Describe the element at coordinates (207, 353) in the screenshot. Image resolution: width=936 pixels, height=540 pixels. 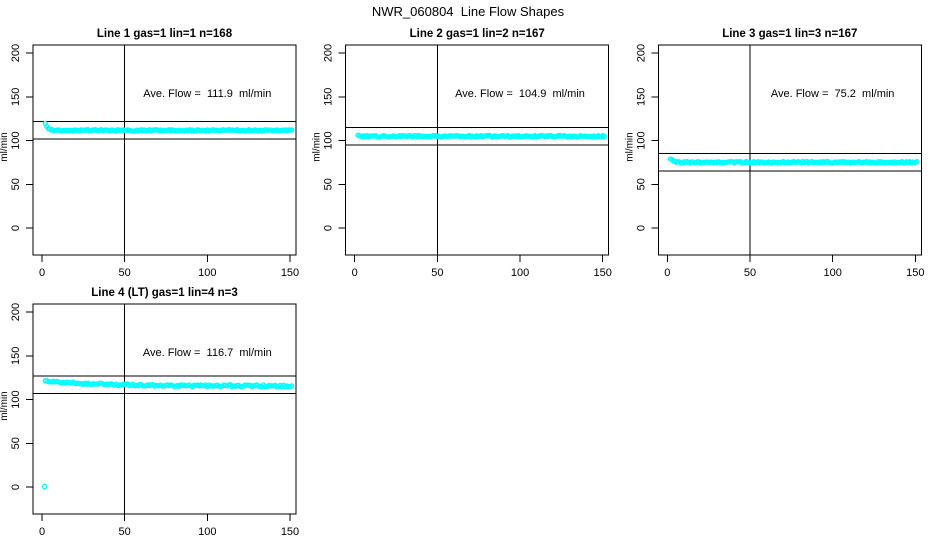
I see `avg-flow-annotation: Ave. Flow = 116.7 ml/min` at that location.